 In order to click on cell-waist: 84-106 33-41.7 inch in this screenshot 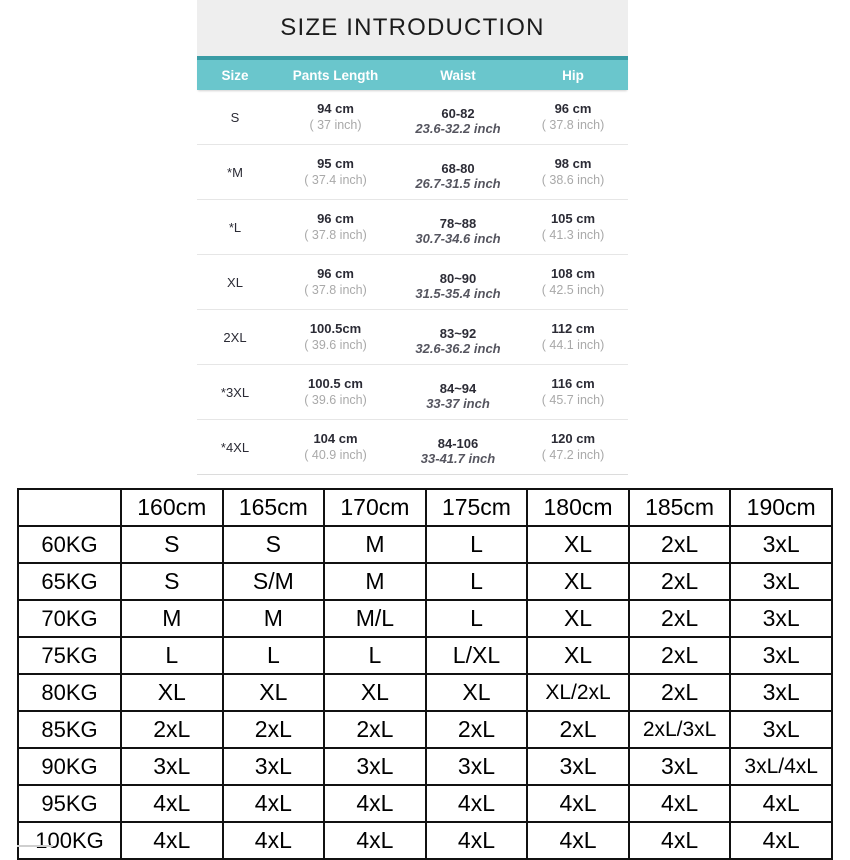, I will do `click(458, 447)`.